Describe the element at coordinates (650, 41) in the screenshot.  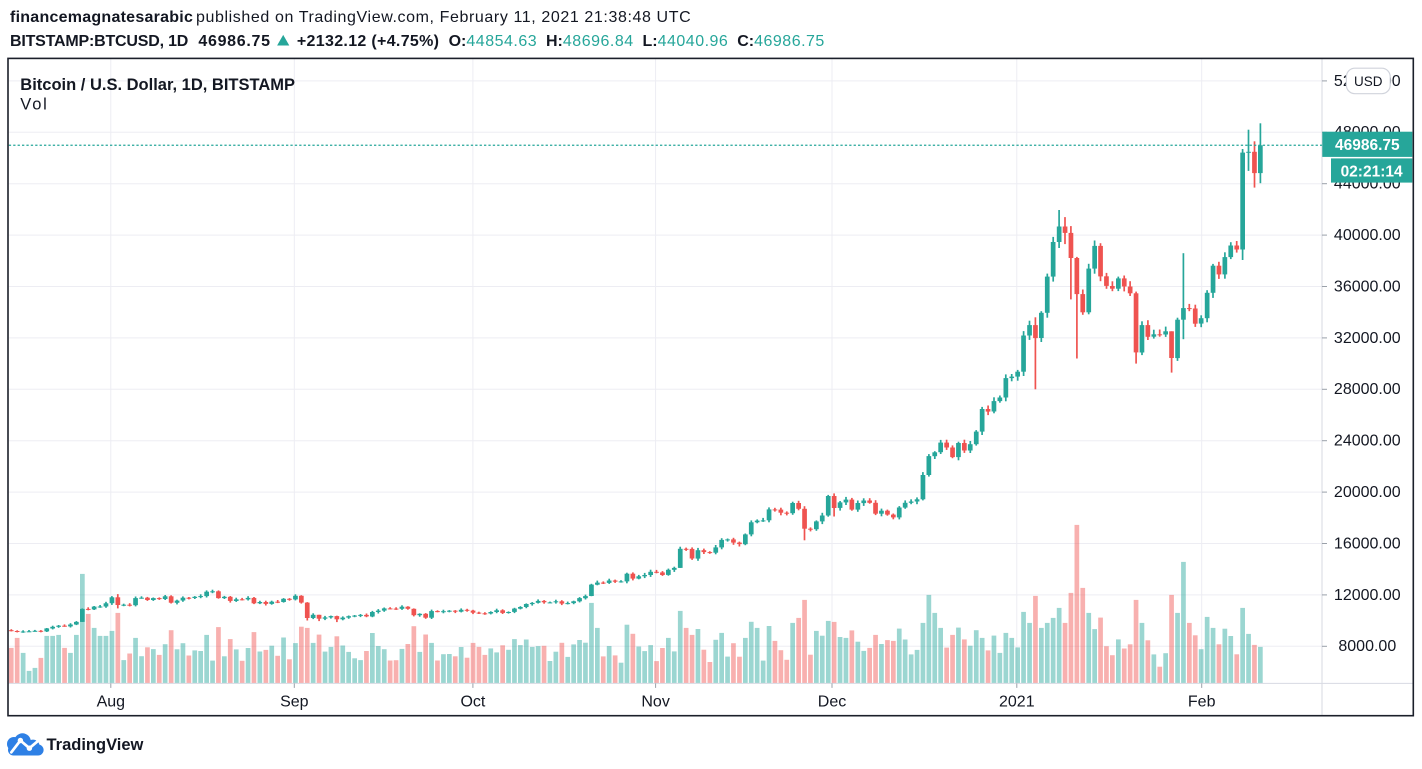
I see `svg-text: L:` at that location.